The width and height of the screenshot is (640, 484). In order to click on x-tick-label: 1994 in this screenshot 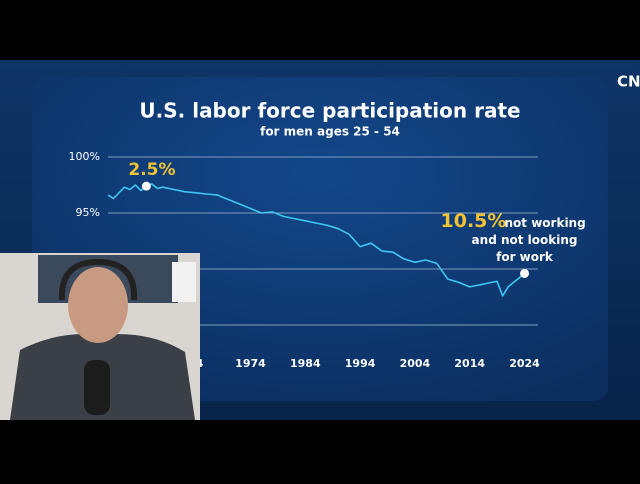, I will do `click(360, 363)`.